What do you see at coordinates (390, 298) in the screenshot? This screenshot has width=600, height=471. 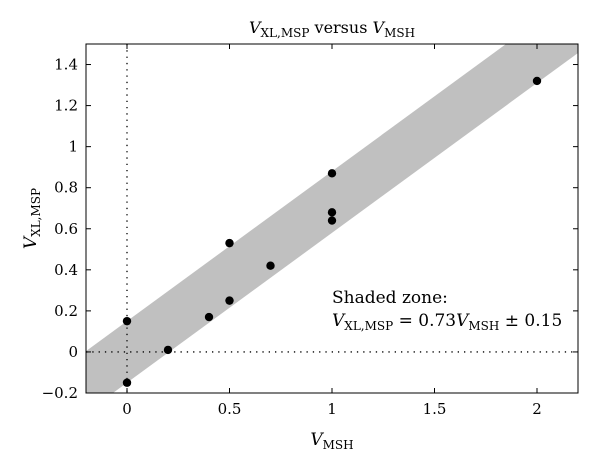 I see `annotation-line-1: Shaded zone:` at bounding box center [390, 298].